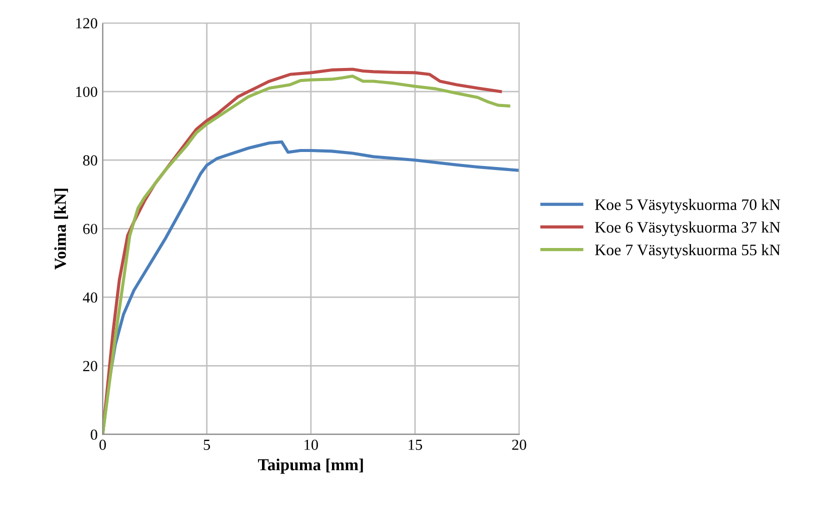  What do you see at coordinates (687, 251) in the screenshot?
I see `legend-label: Koe 7 Väsytyskuorma 55 kN` at bounding box center [687, 251].